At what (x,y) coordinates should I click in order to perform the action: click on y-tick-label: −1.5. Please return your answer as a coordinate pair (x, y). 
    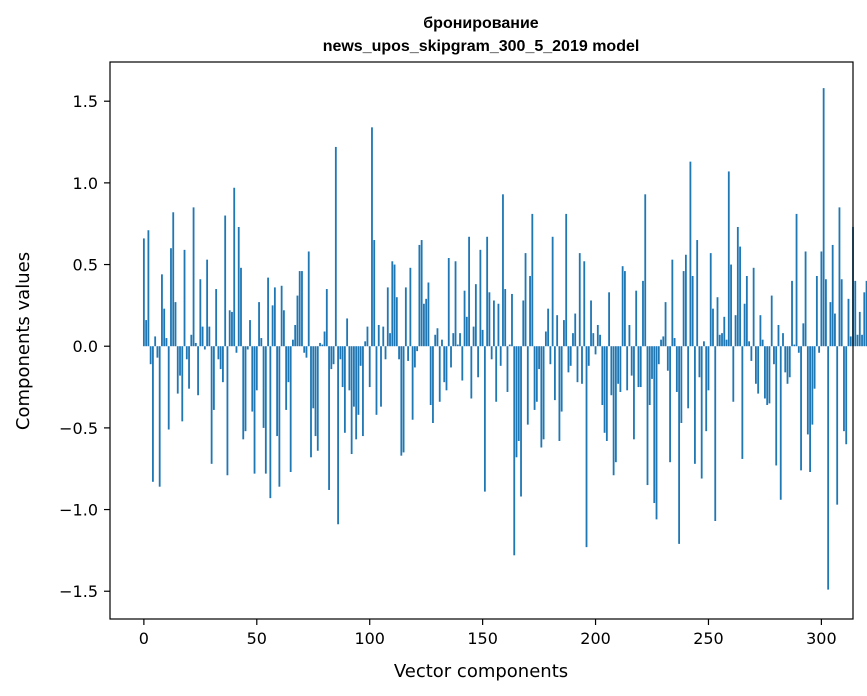
    Looking at the image, I should click on (78, 591).